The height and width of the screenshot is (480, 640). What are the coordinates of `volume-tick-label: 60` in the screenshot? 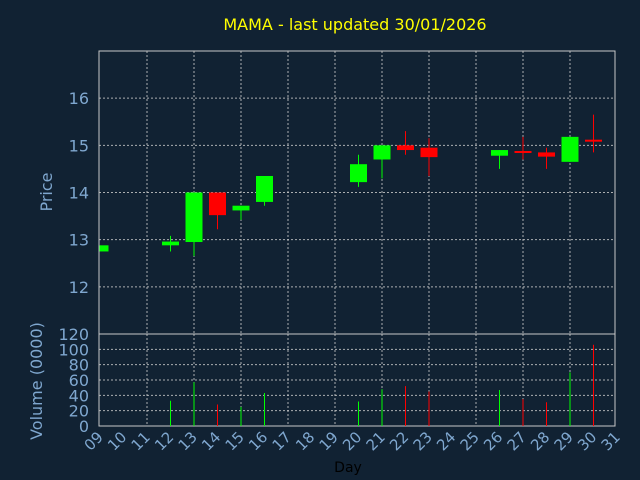 It's located at (79, 380).